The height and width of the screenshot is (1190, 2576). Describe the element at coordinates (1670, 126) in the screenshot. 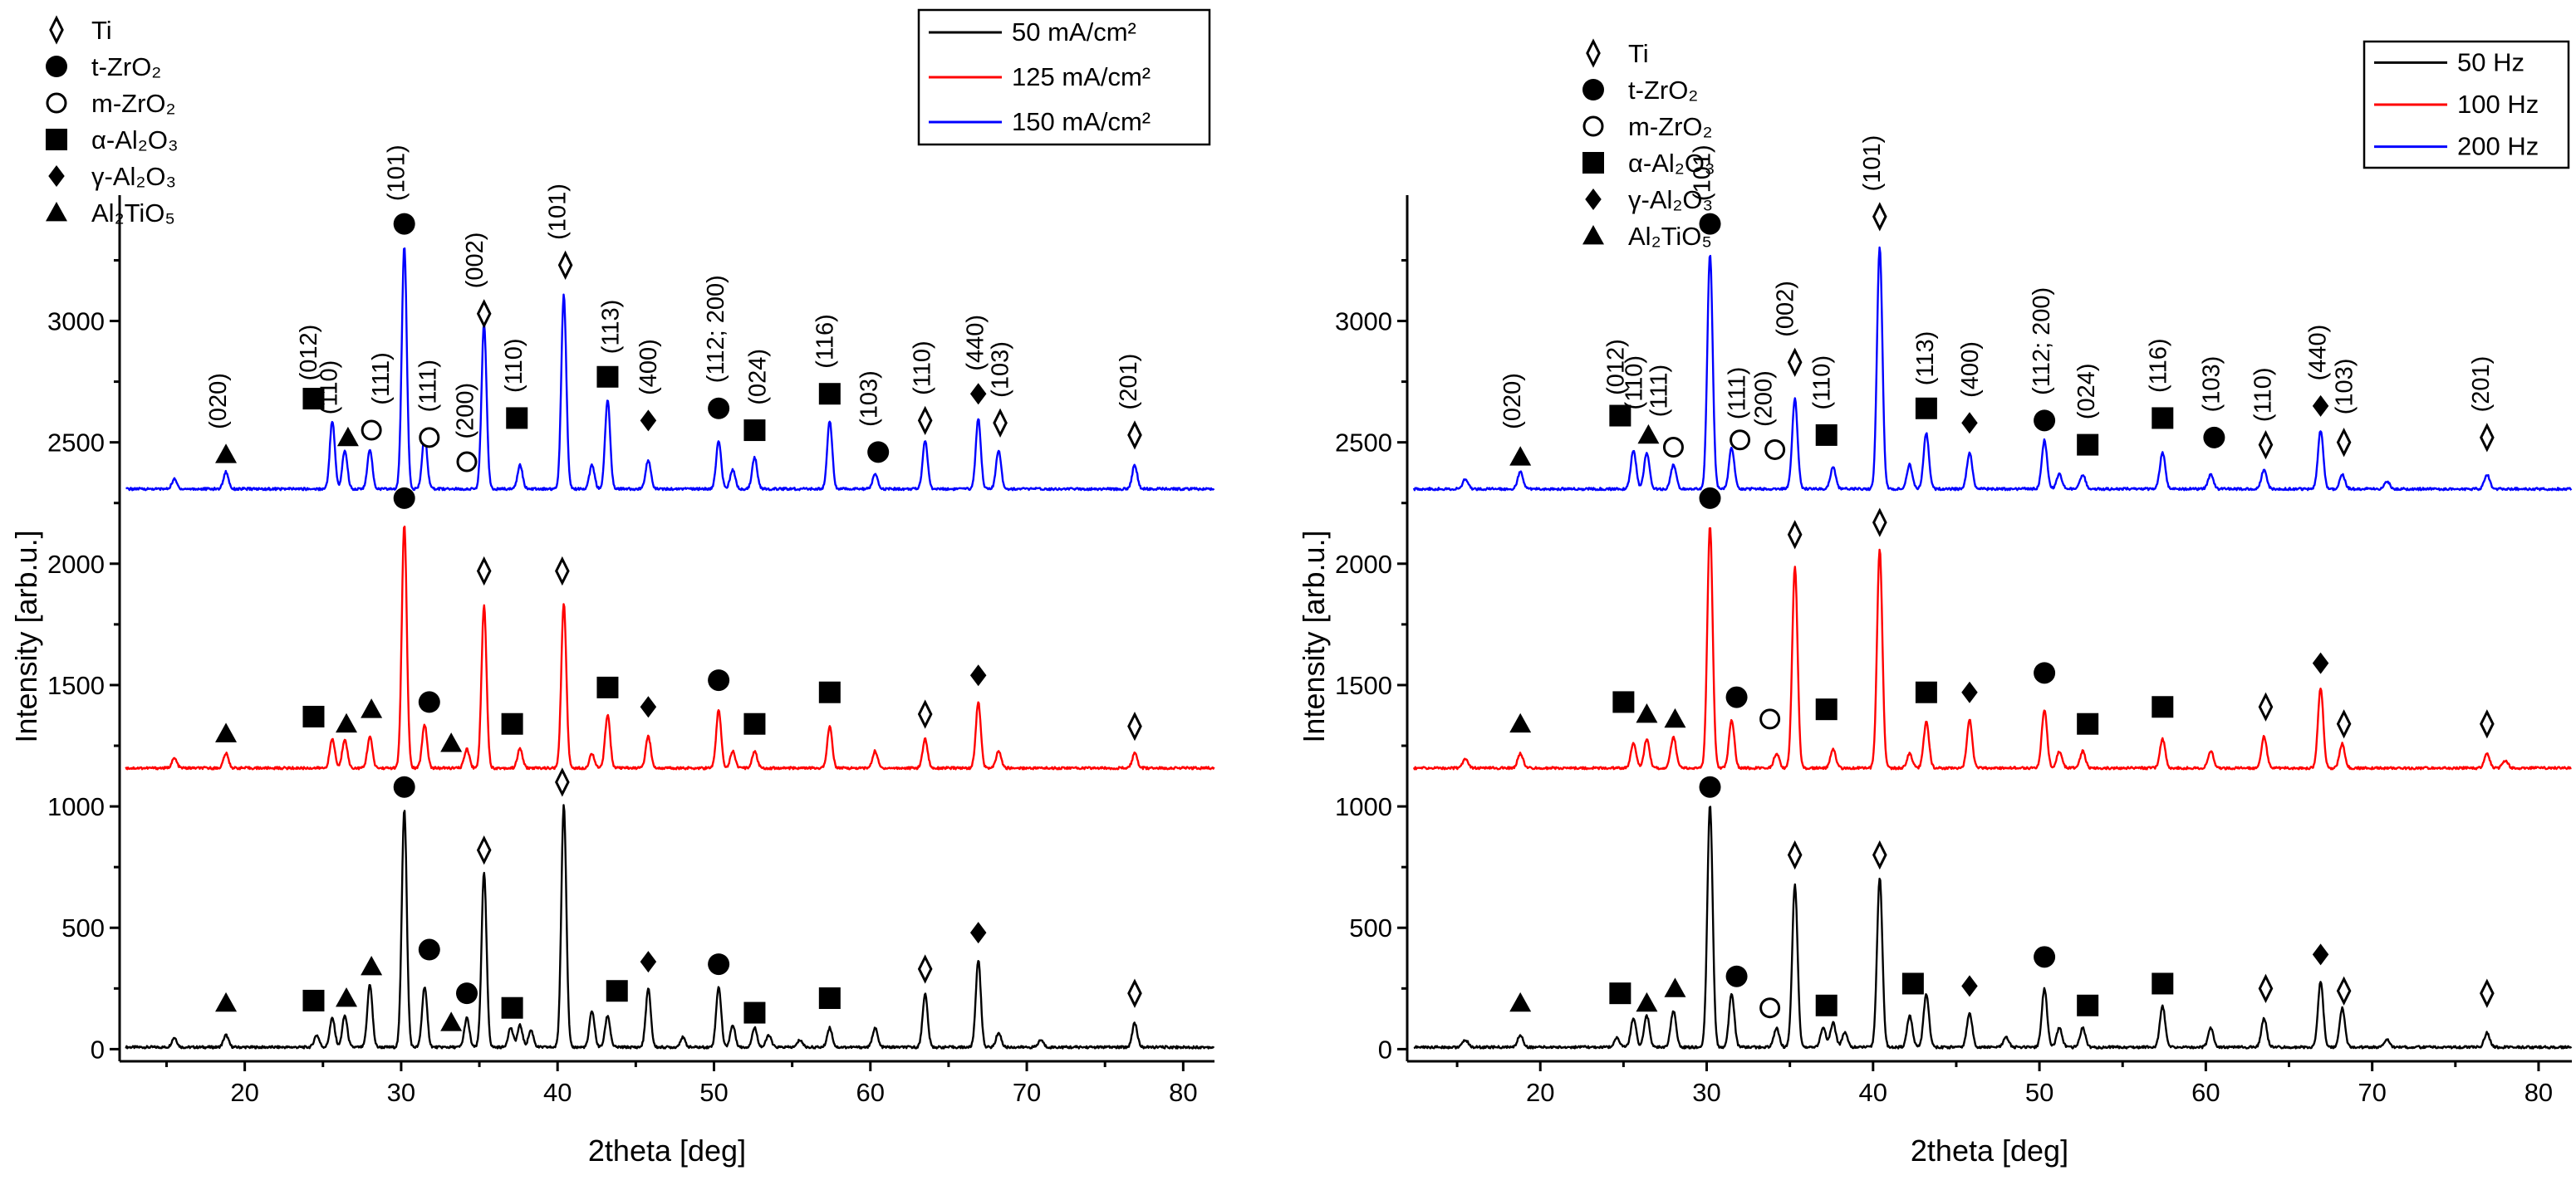

I see `phase-legend-label: m-ZrO₂` at that location.